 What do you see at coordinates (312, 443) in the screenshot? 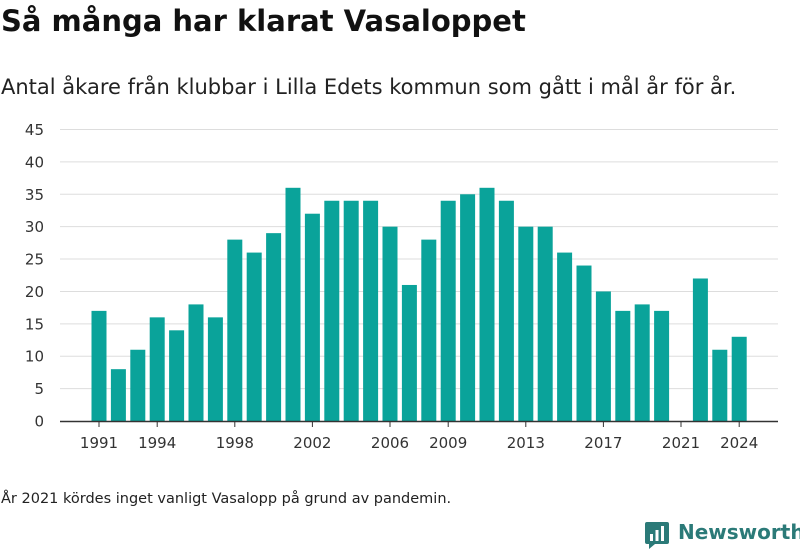
I see `x-tick-label: 2002` at bounding box center [312, 443].